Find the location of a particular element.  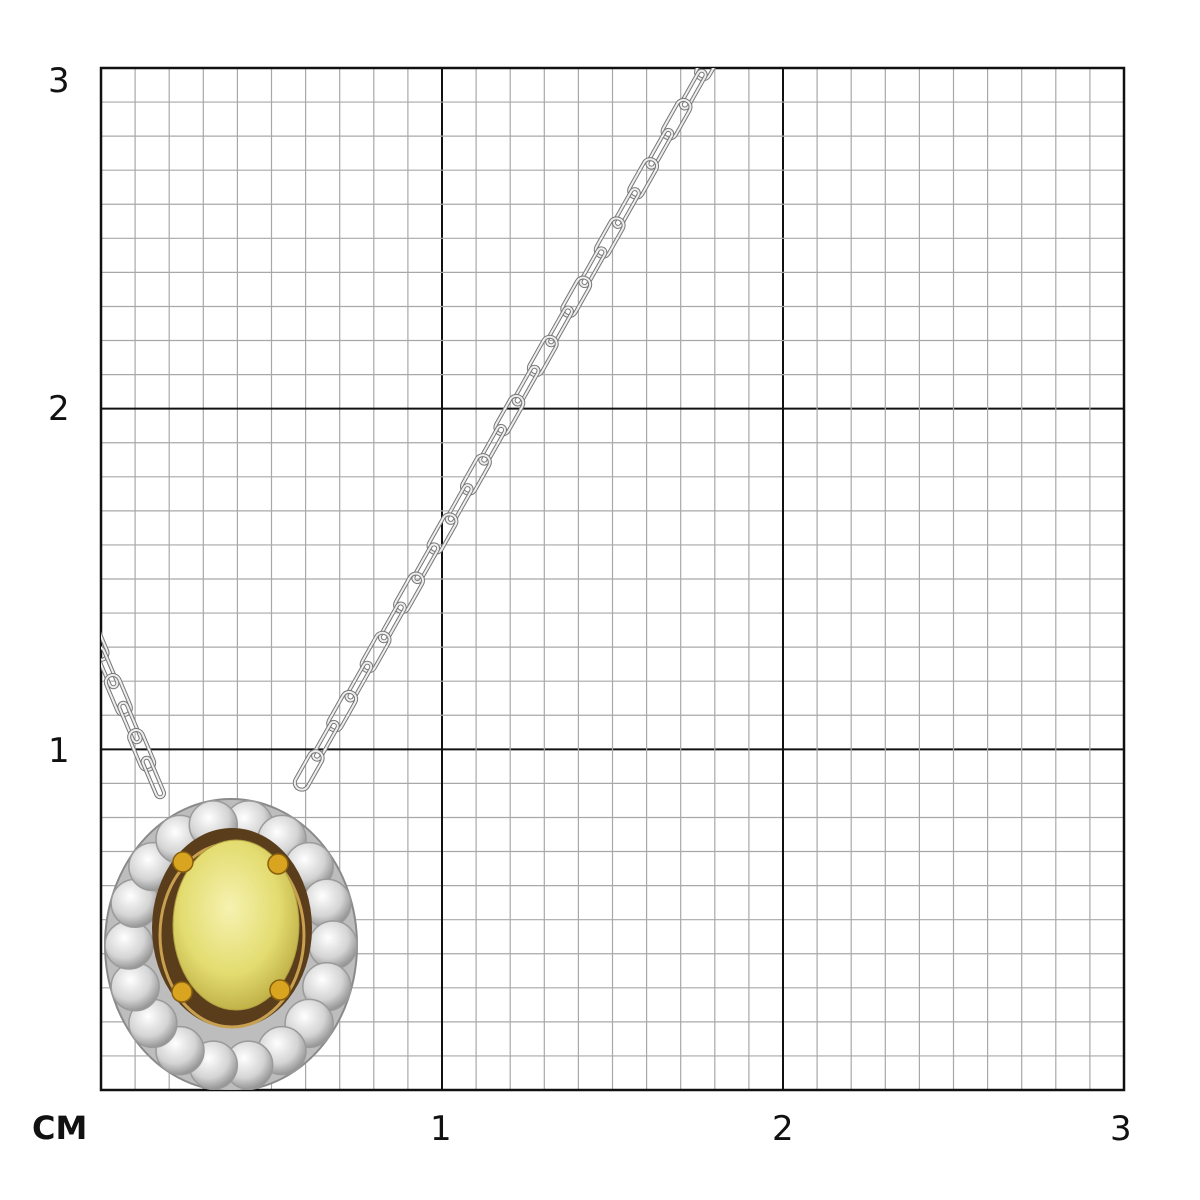

x-label-3: 3 is located at coordinates (1121, 1129).